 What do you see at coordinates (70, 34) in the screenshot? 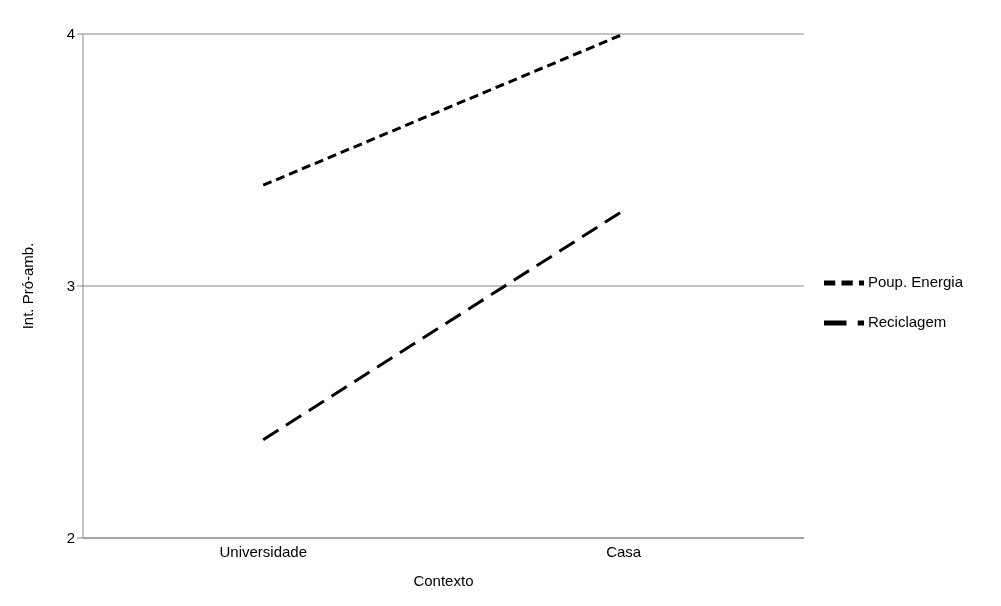
I see `y-tick-label: 4` at bounding box center [70, 34].